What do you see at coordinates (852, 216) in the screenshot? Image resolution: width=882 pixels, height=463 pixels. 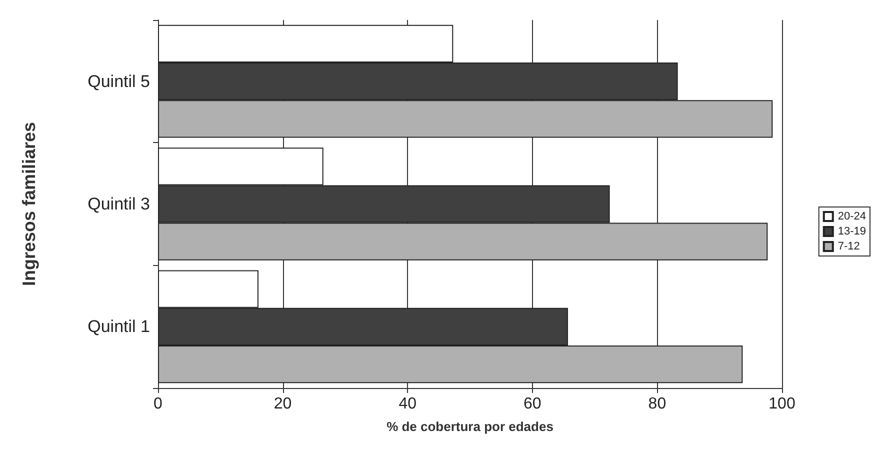 I see `legend-label: 20-24` at bounding box center [852, 216].